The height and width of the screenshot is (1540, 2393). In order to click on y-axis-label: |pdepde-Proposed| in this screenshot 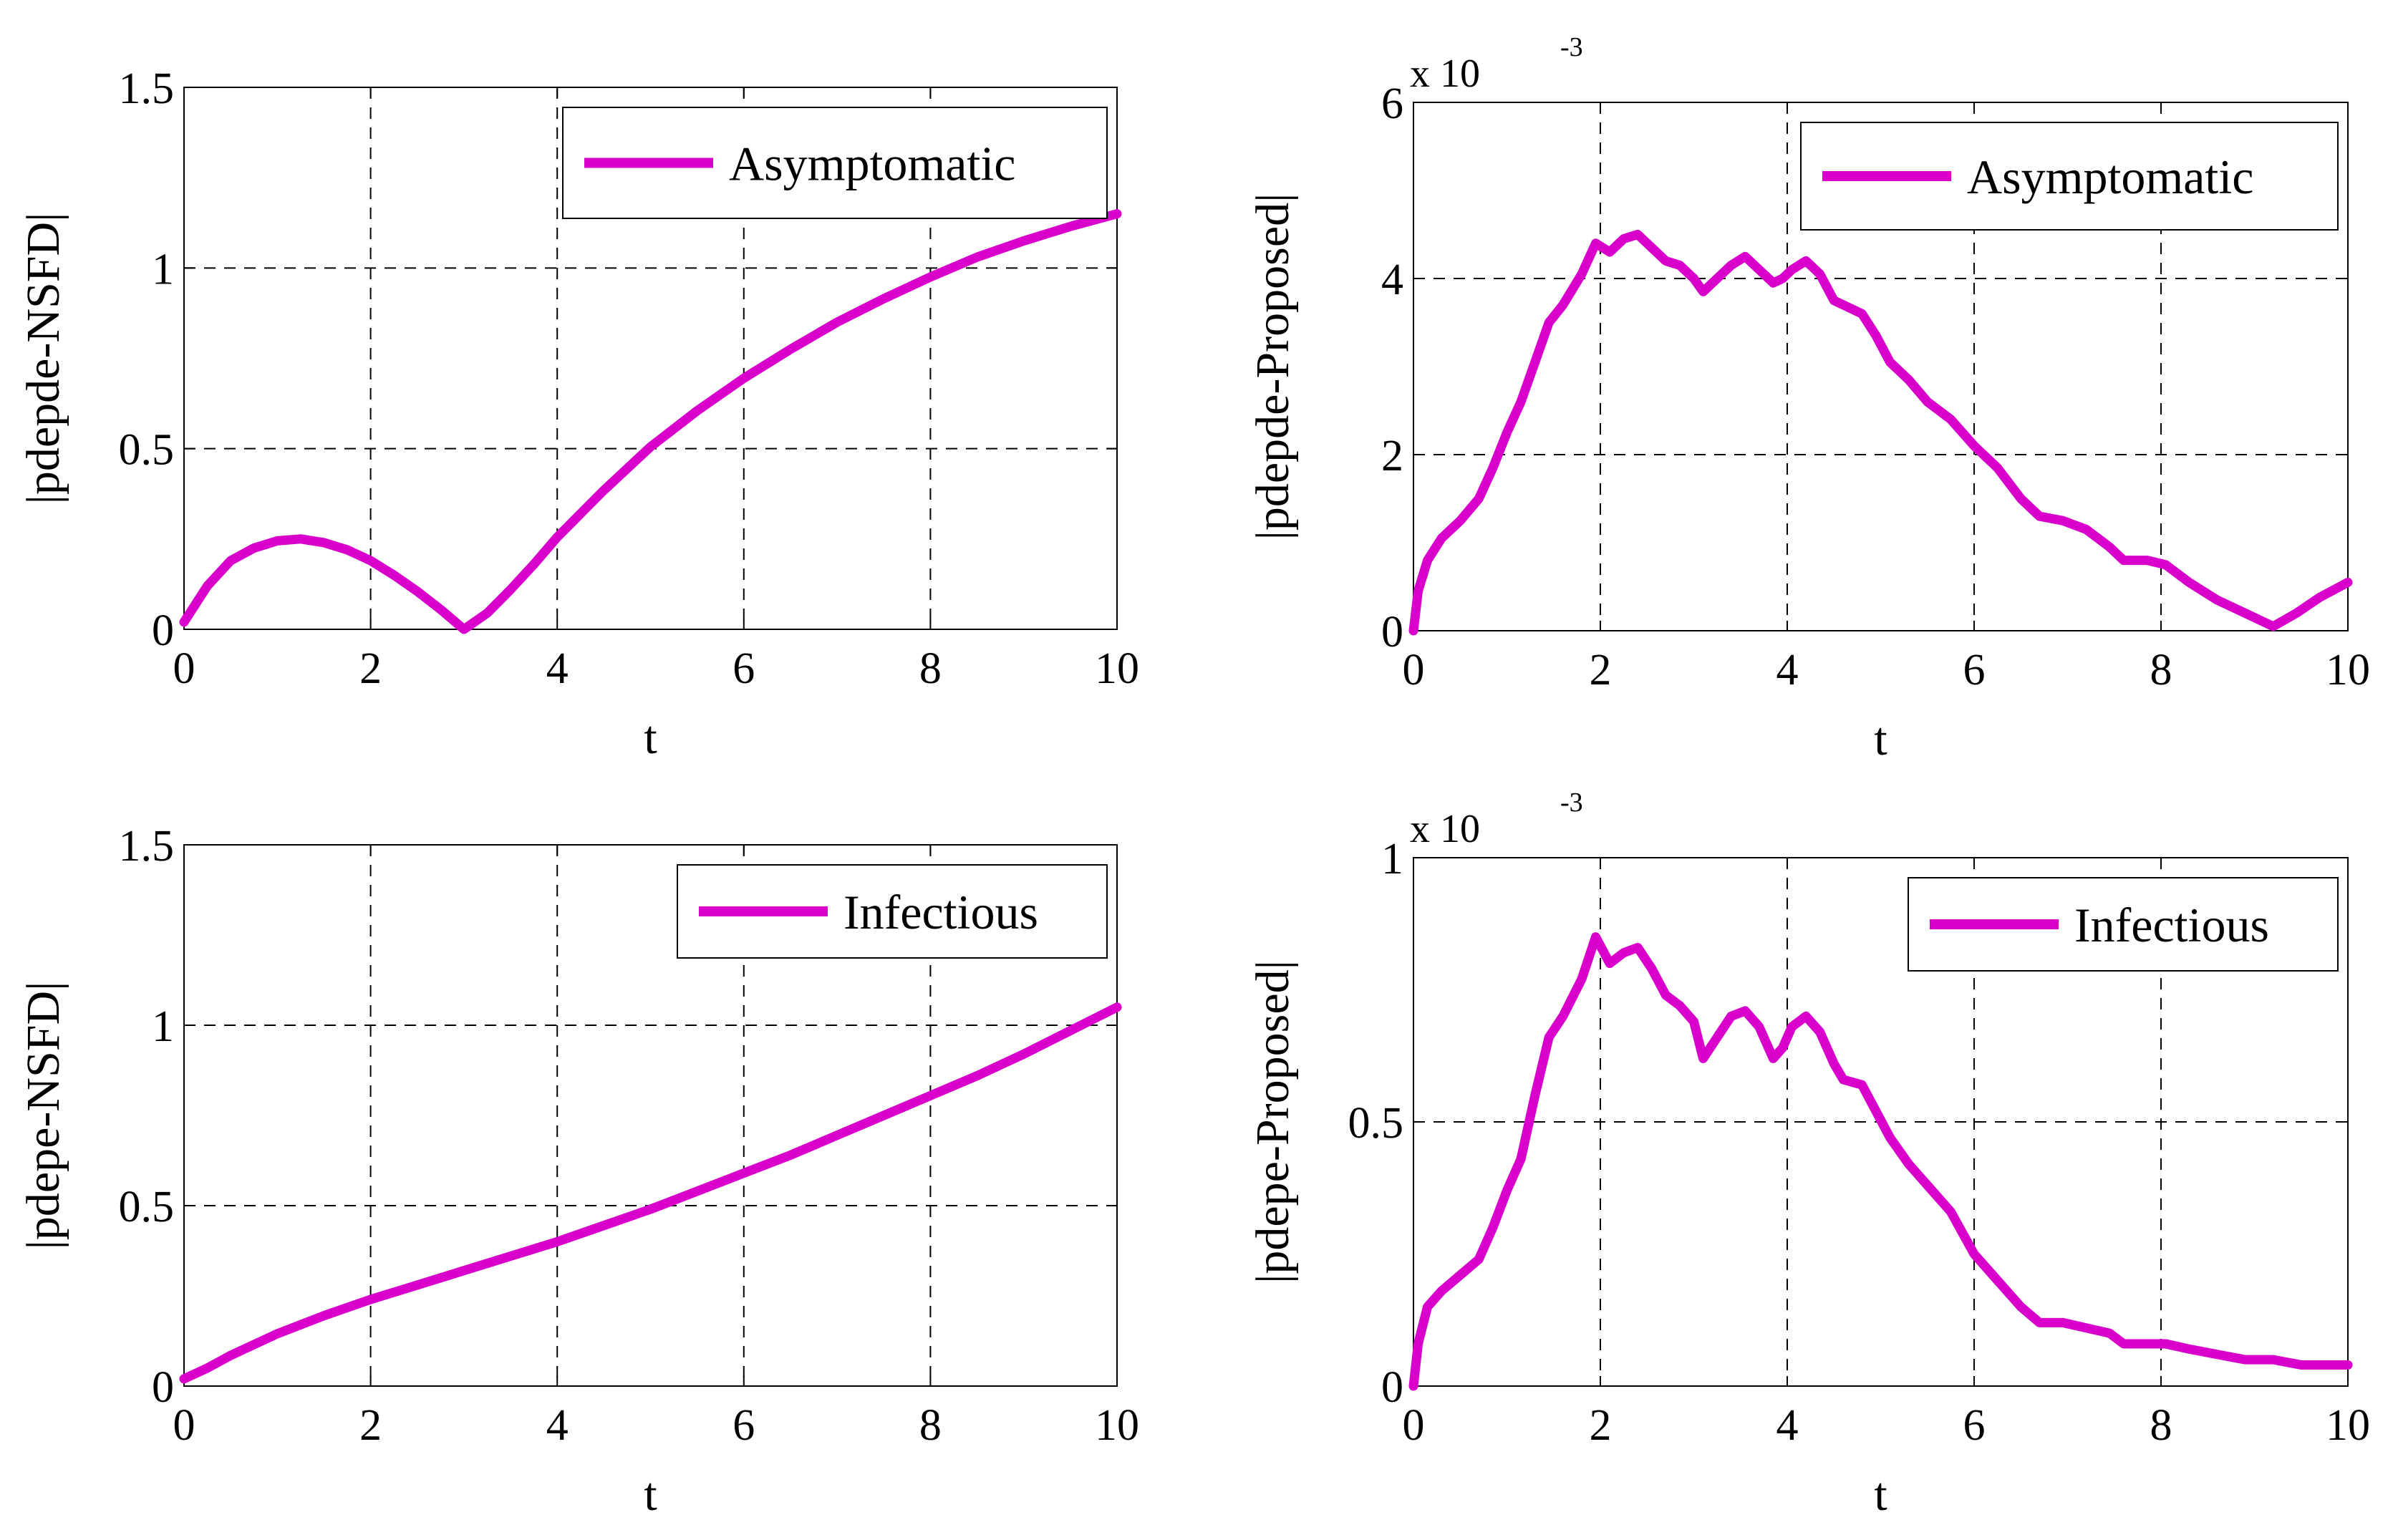, I will do `click(1273, 367)`.